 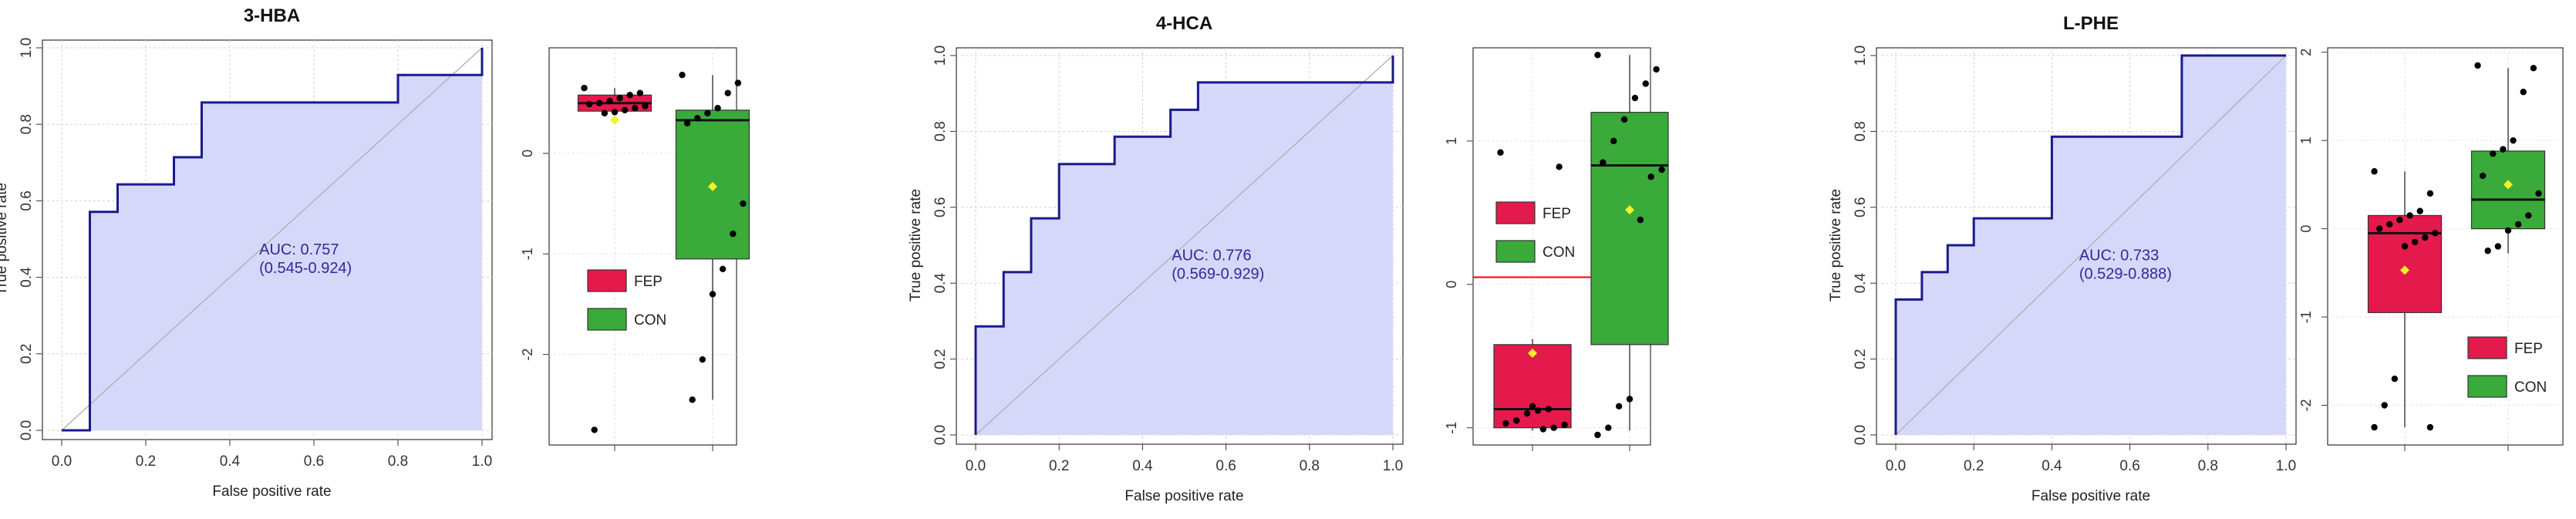 What do you see at coordinates (1451, 141) in the screenshot?
I see `y-tick-label: 1` at bounding box center [1451, 141].